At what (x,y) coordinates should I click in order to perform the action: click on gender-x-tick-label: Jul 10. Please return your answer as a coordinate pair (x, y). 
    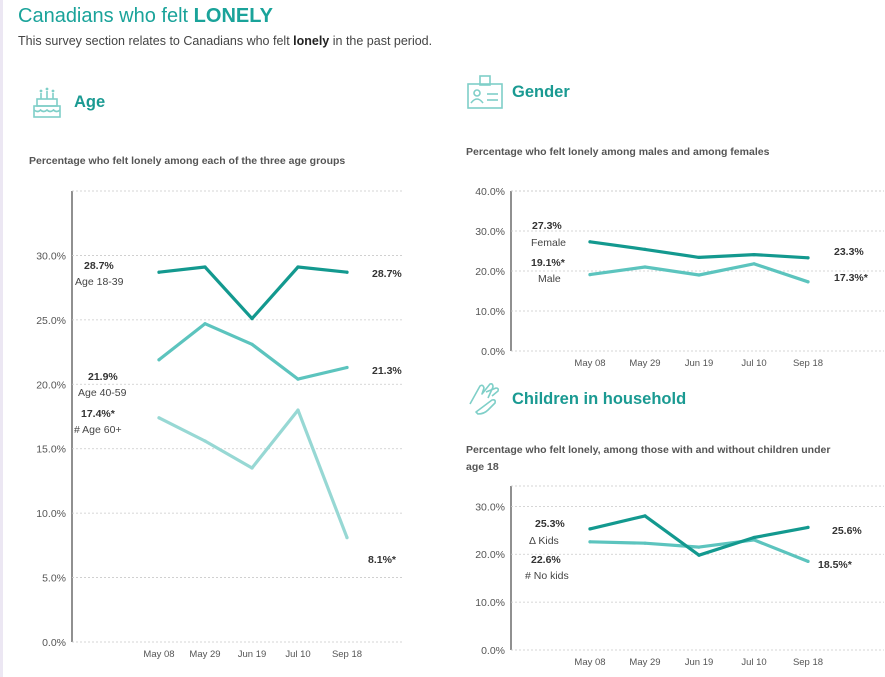
    Looking at the image, I should click on (753, 363).